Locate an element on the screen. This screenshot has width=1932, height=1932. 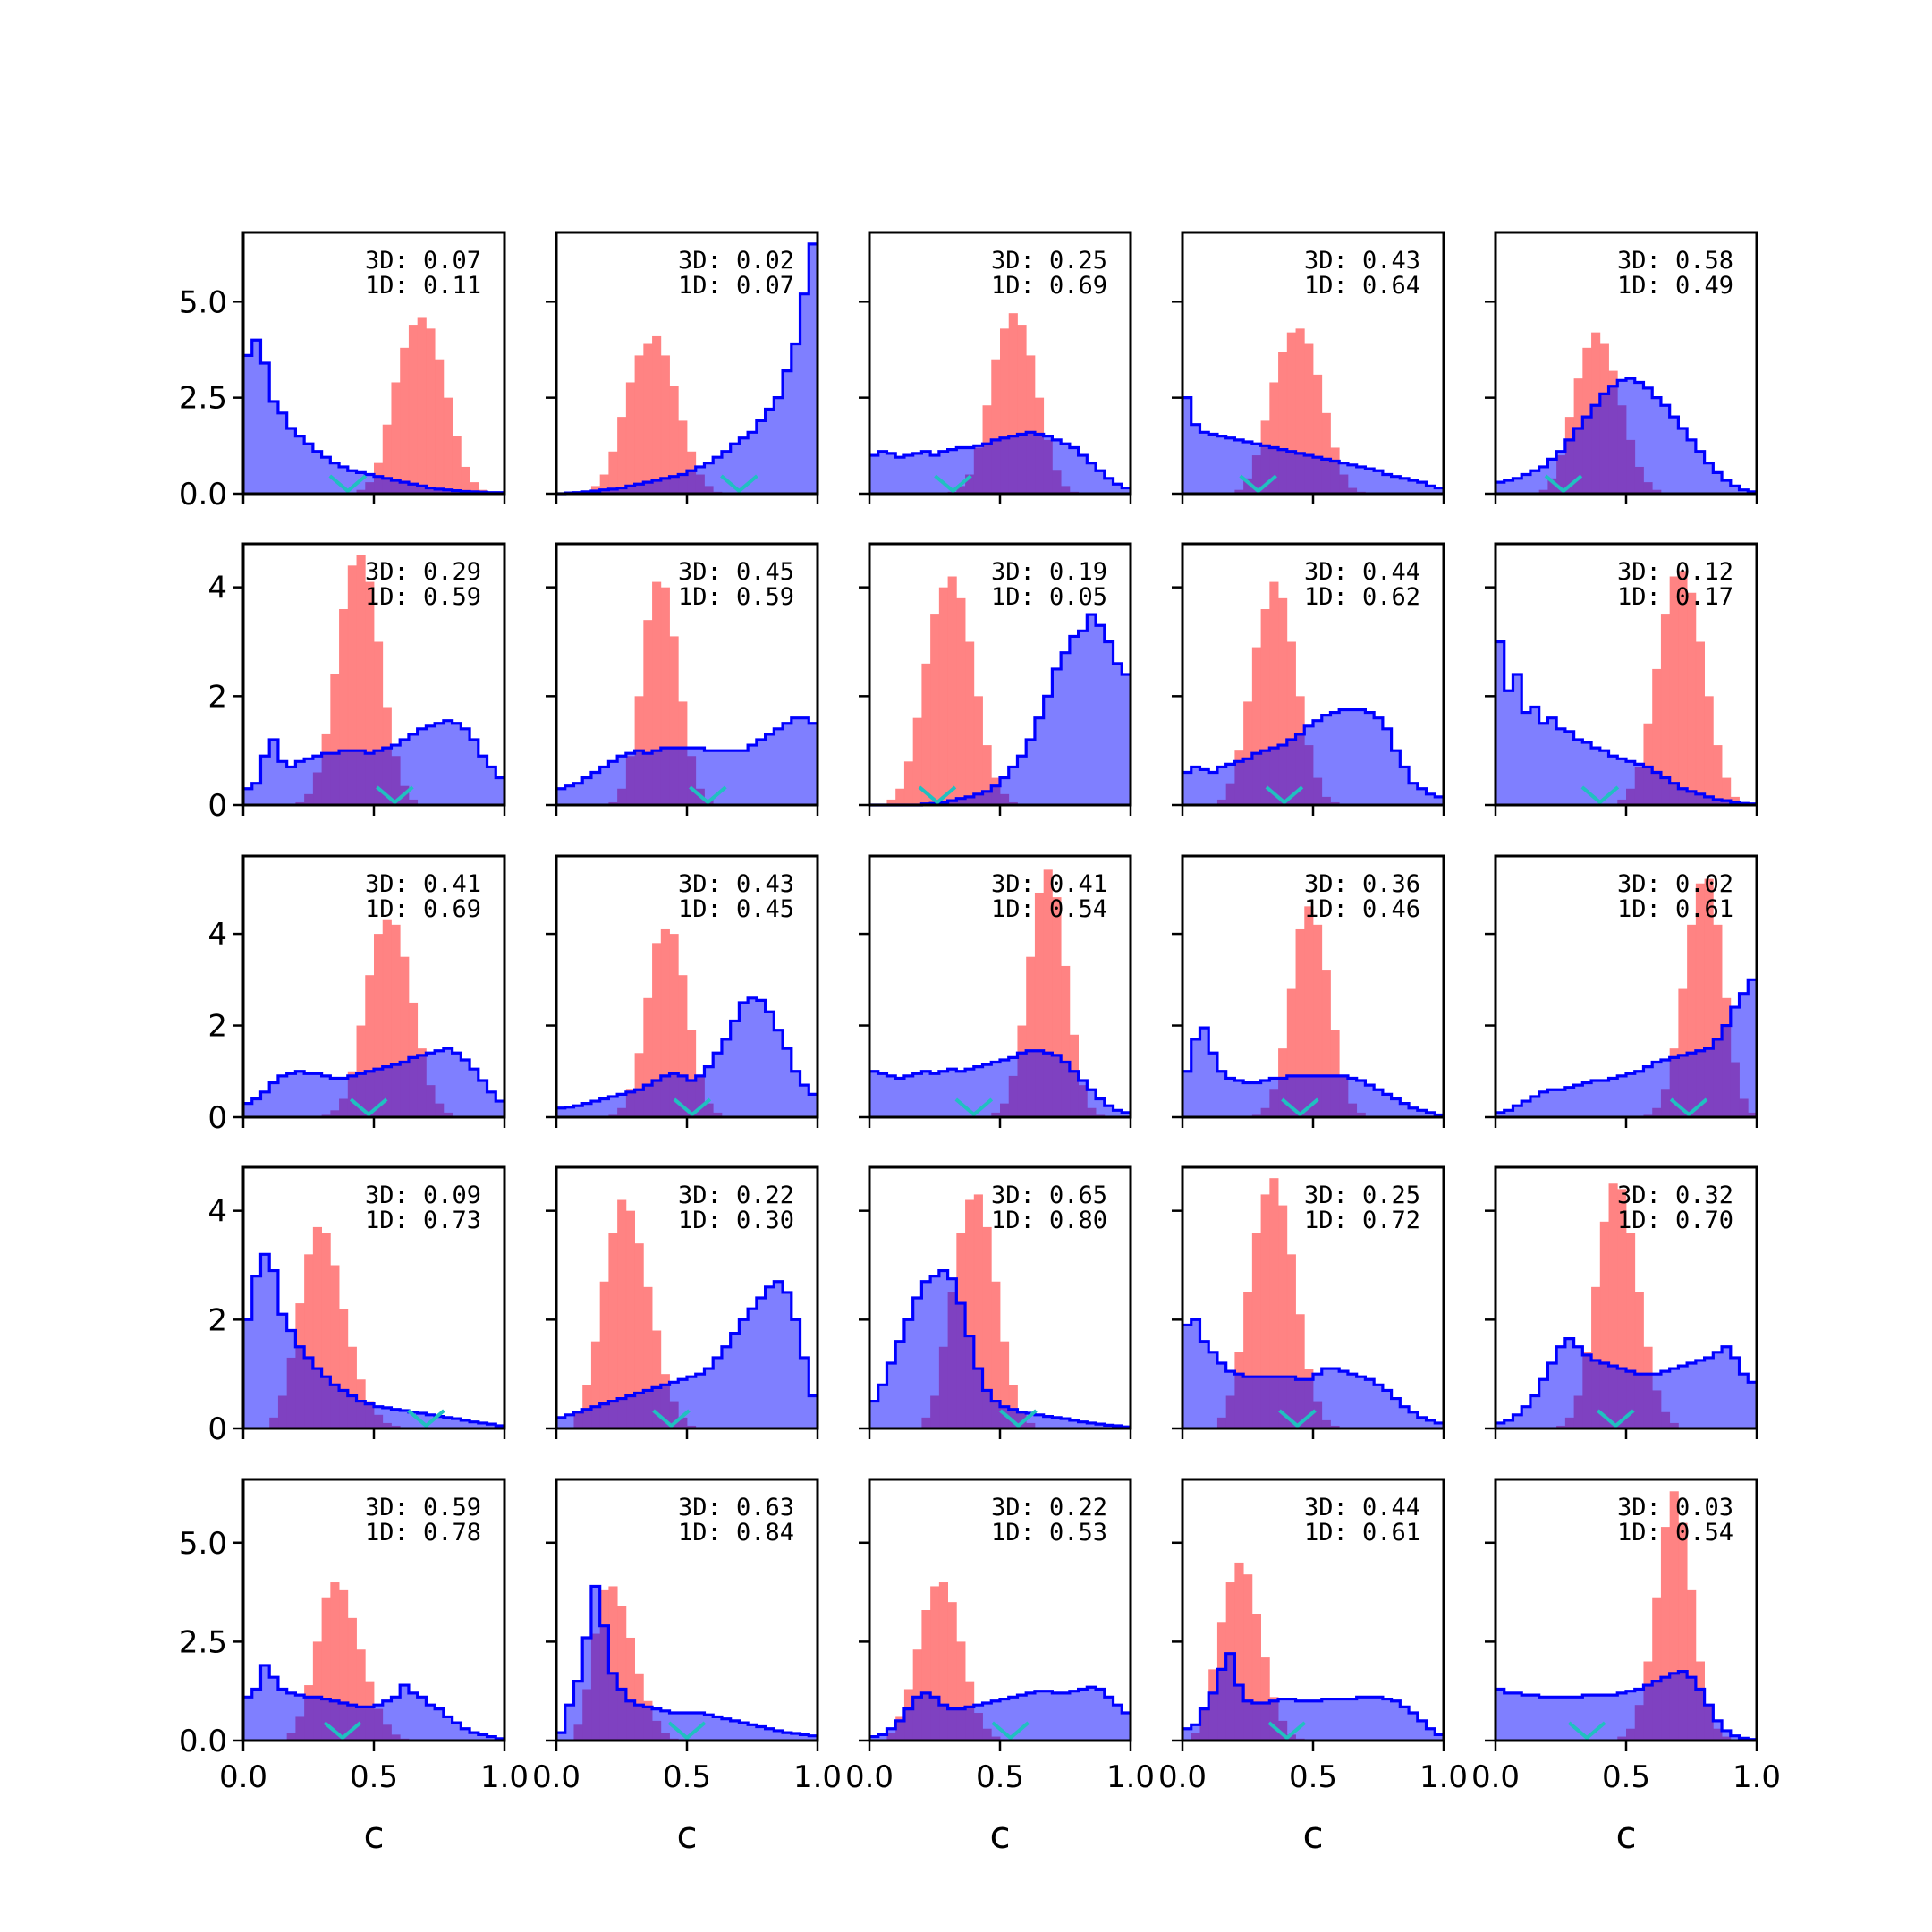
y-tick-label: 0 is located at coordinates (217, 806).